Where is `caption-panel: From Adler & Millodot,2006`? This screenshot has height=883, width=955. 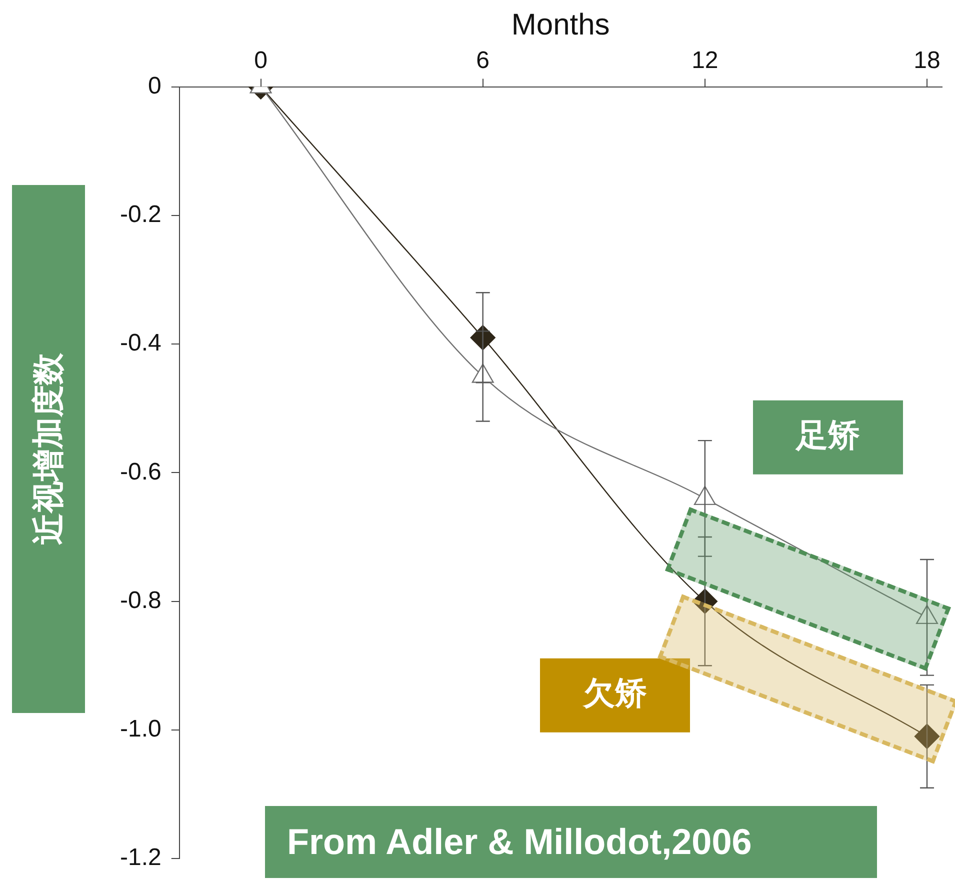
caption-panel: From Adler & Millodot,2006 is located at coordinates (571, 842).